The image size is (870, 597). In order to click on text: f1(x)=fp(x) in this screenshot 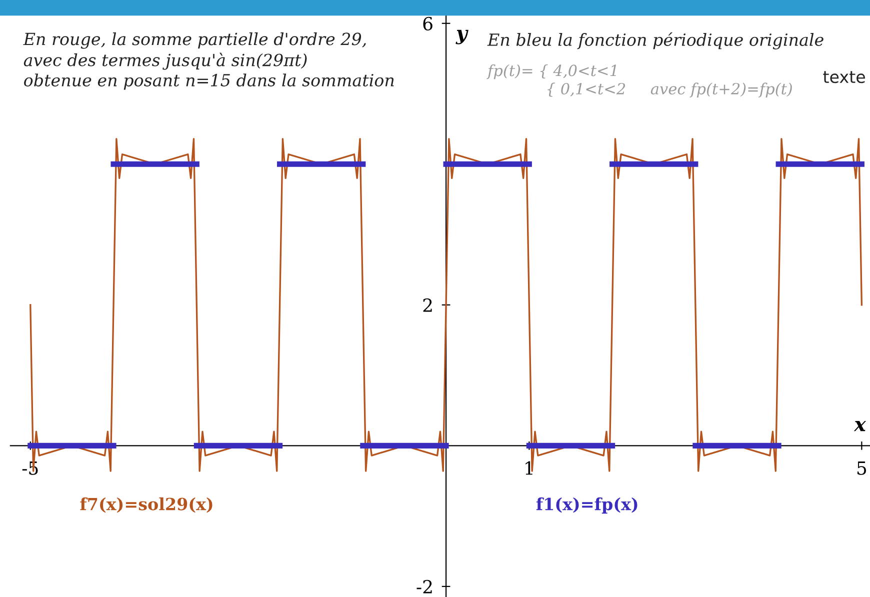, I will do `click(587, 505)`.